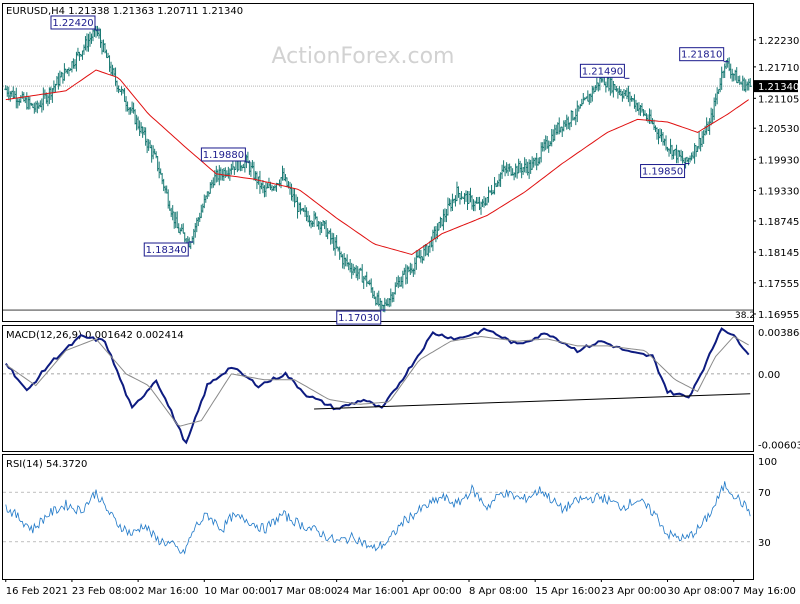 This screenshot has height=604, width=800. What do you see at coordinates (778, 160) in the screenshot?
I see `price-axis-tick-label: 1.19930` at bounding box center [778, 160].